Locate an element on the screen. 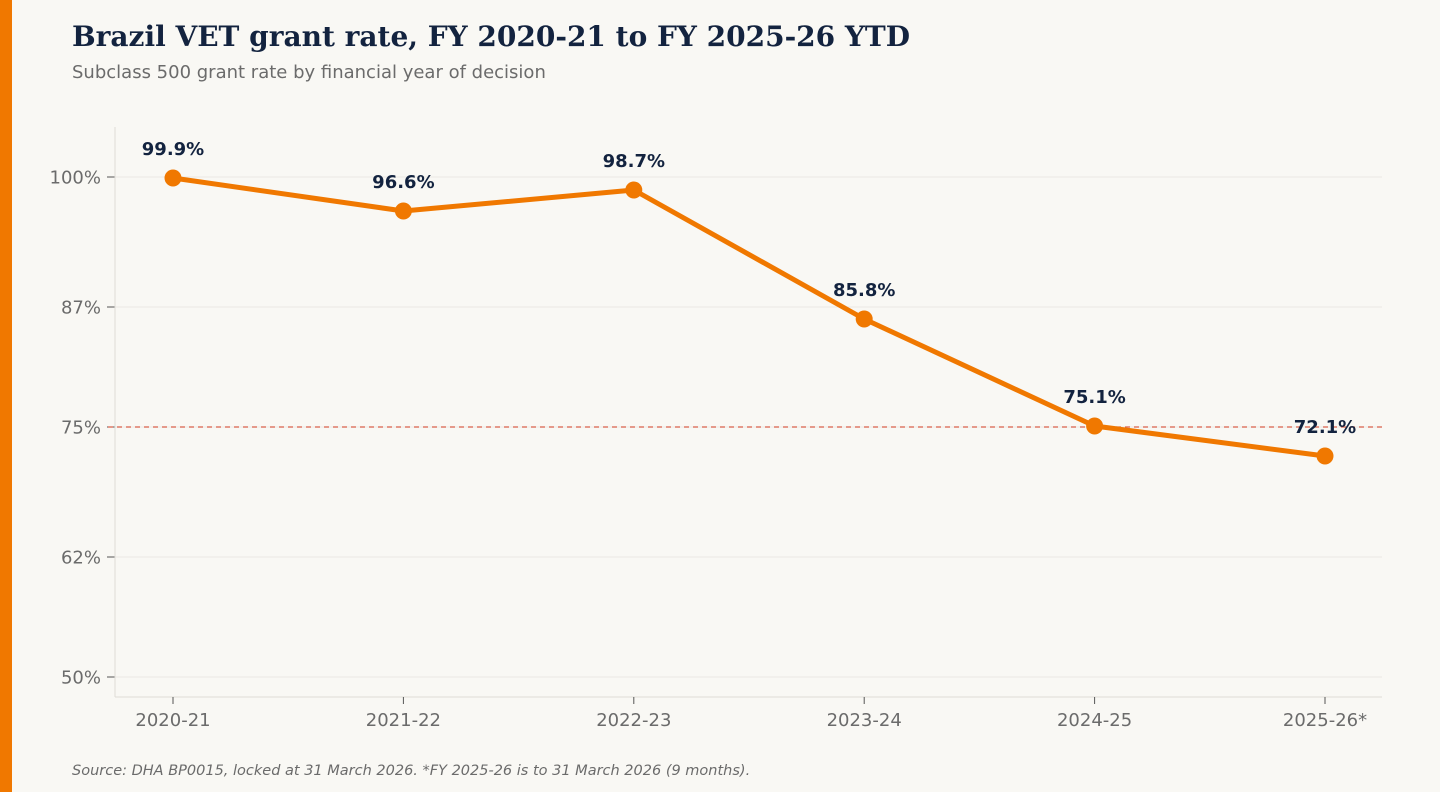 The height and width of the screenshot is (792, 1440). y-tick-label: 50% is located at coordinates (81, 678).